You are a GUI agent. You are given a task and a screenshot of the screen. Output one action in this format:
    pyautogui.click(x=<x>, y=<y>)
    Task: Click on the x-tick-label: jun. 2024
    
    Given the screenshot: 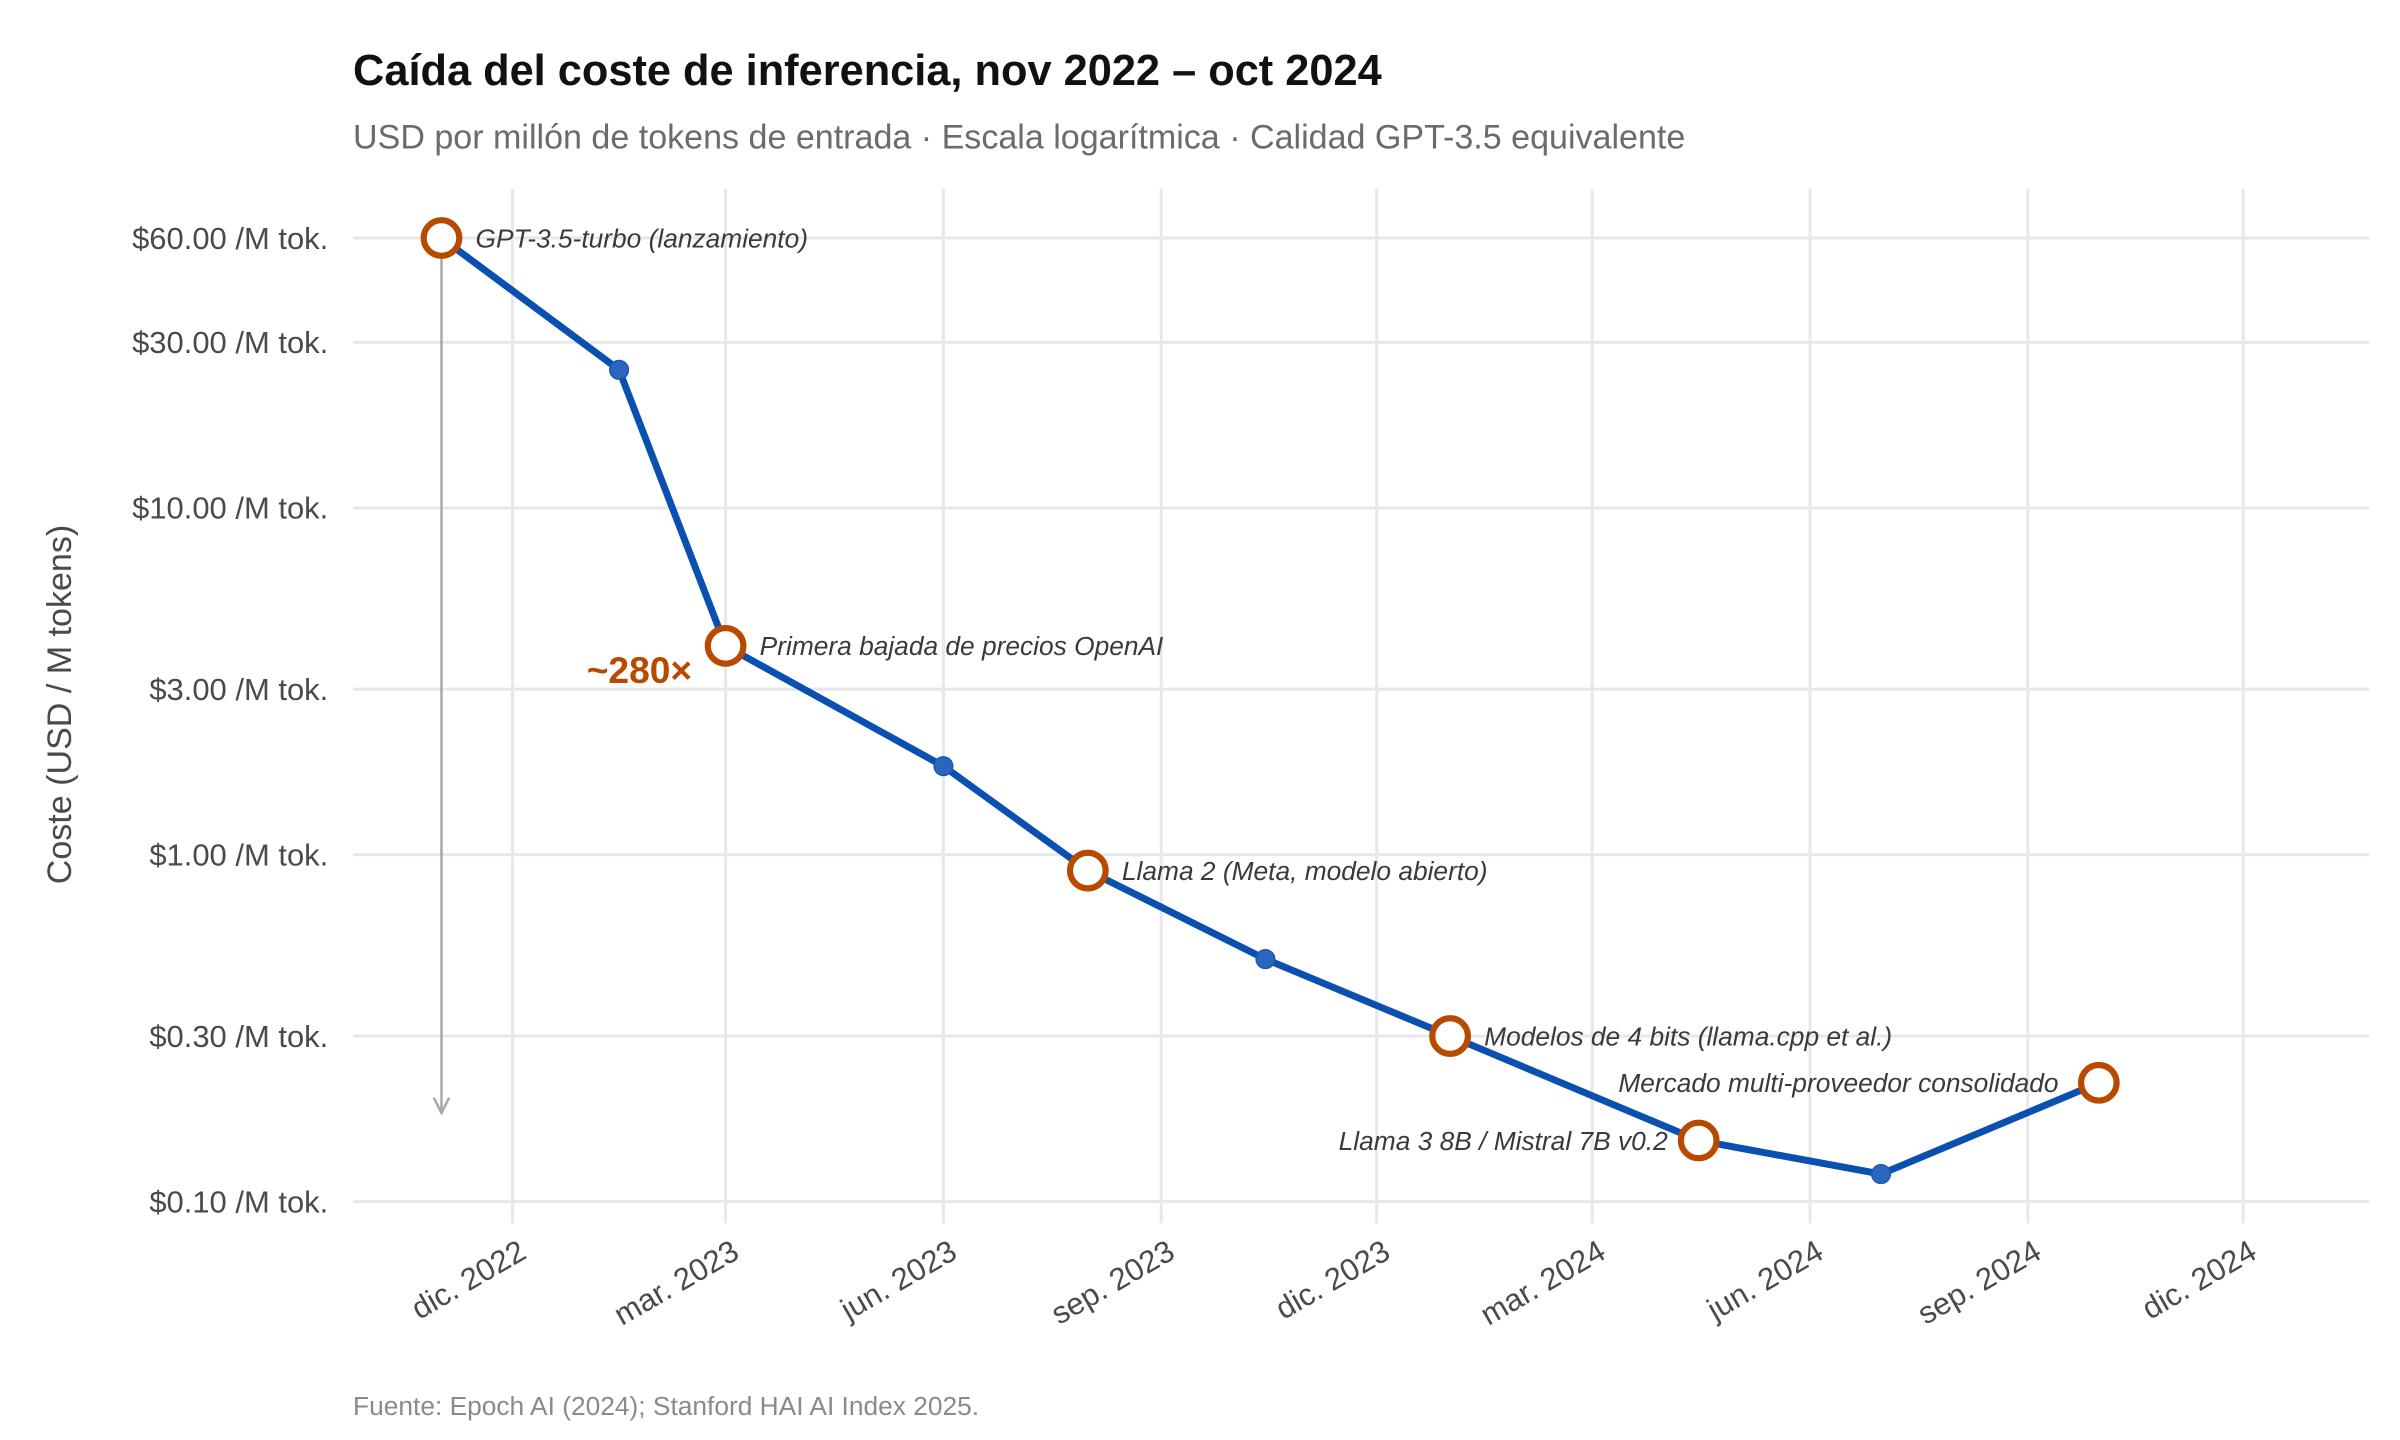 What is the action you would take?
    pyautogui.click(x=1764, y=1280)
    